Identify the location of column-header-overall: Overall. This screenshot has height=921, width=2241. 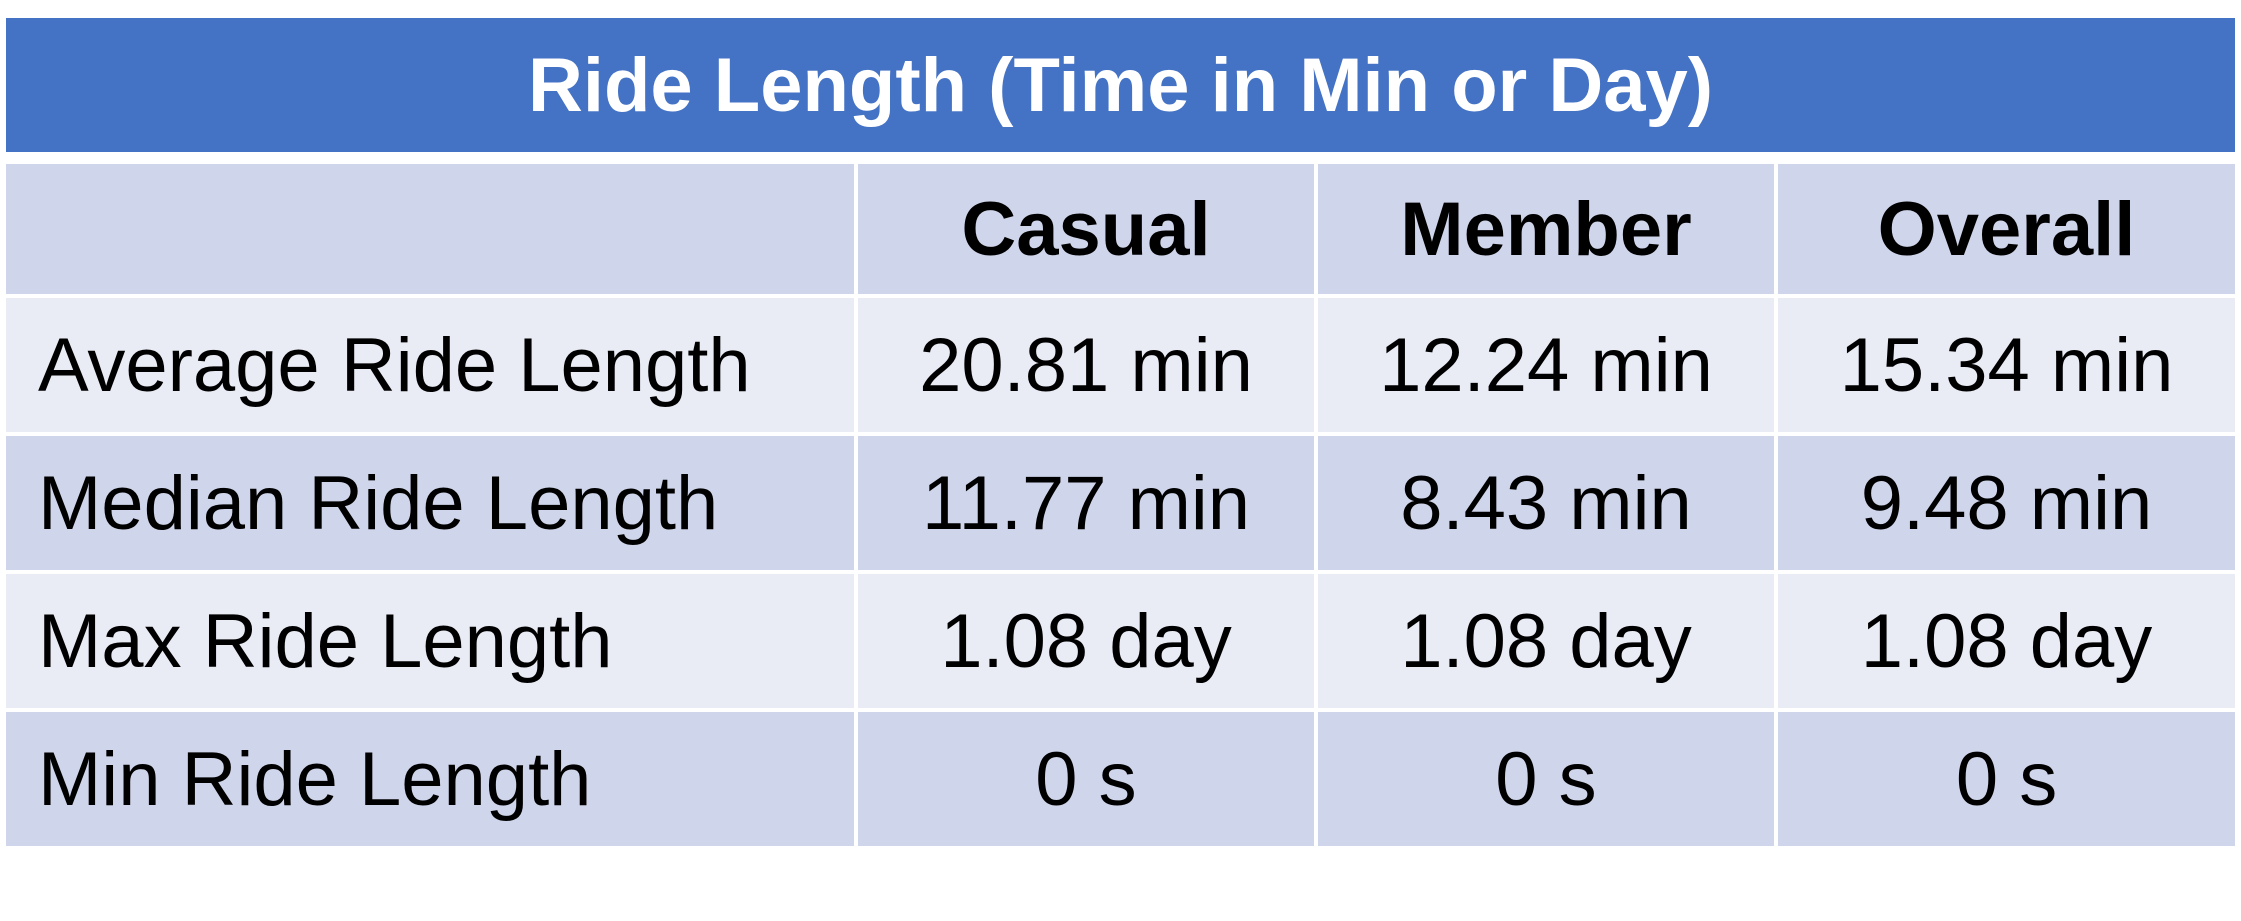
(2004, 227).